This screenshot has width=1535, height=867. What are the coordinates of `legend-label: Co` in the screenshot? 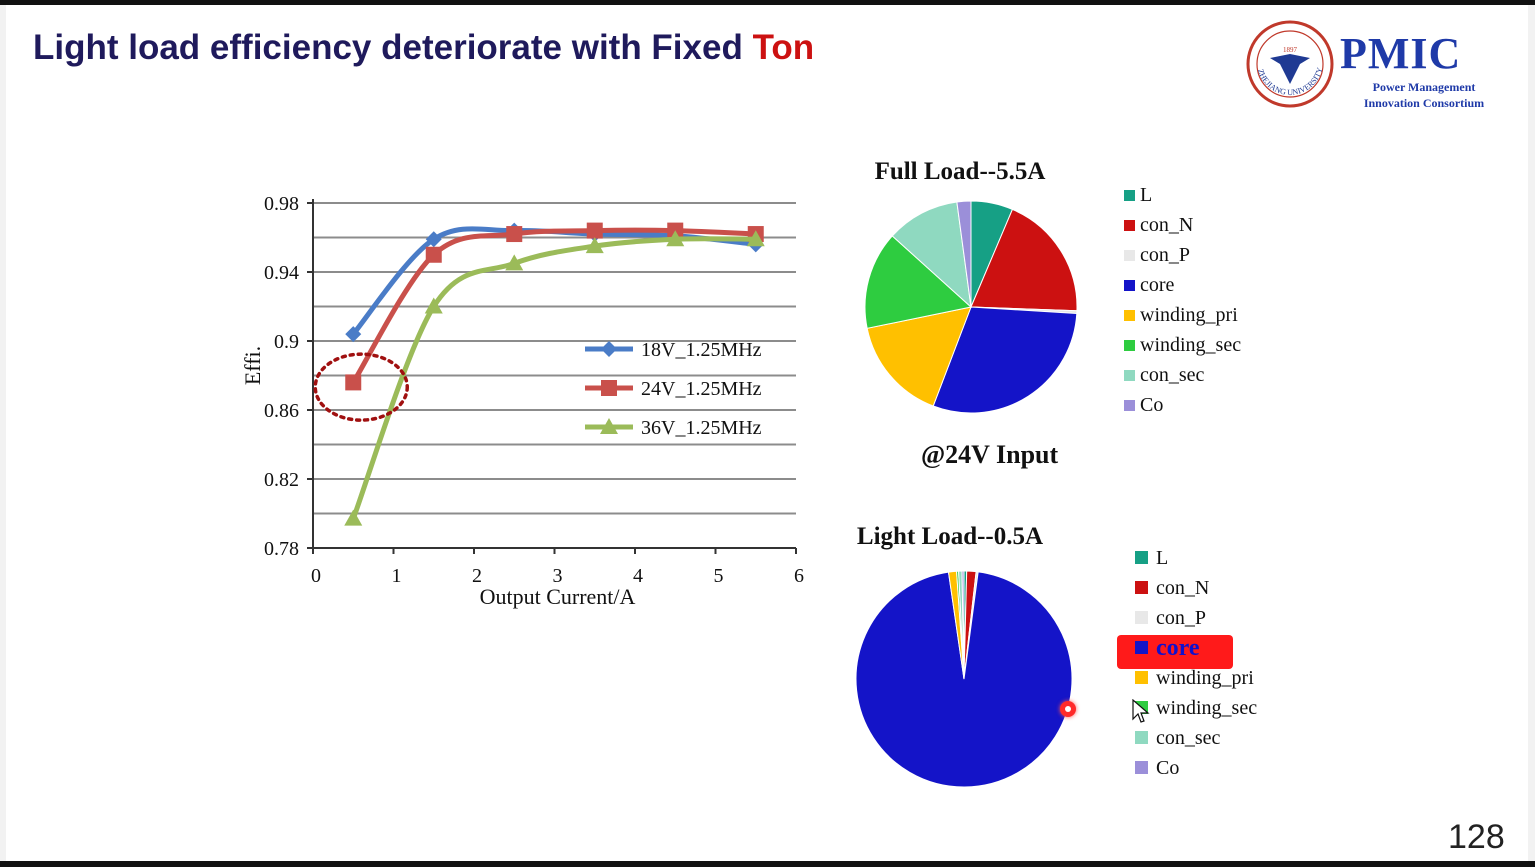 It's located at (1152, 405).